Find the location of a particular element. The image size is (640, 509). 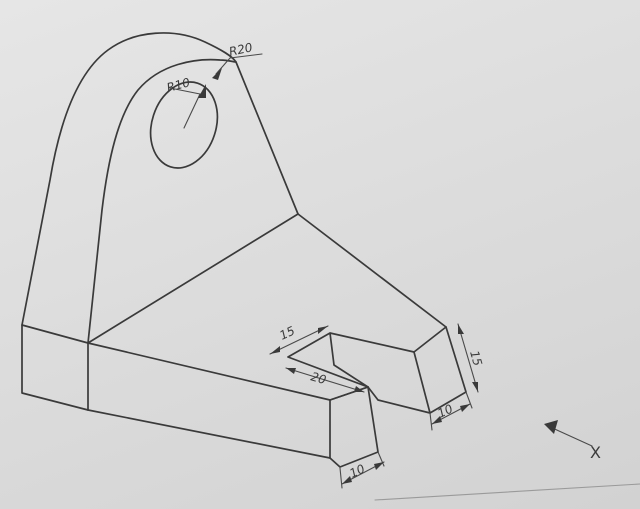

r10-leader is located at coordinates (185, 108).